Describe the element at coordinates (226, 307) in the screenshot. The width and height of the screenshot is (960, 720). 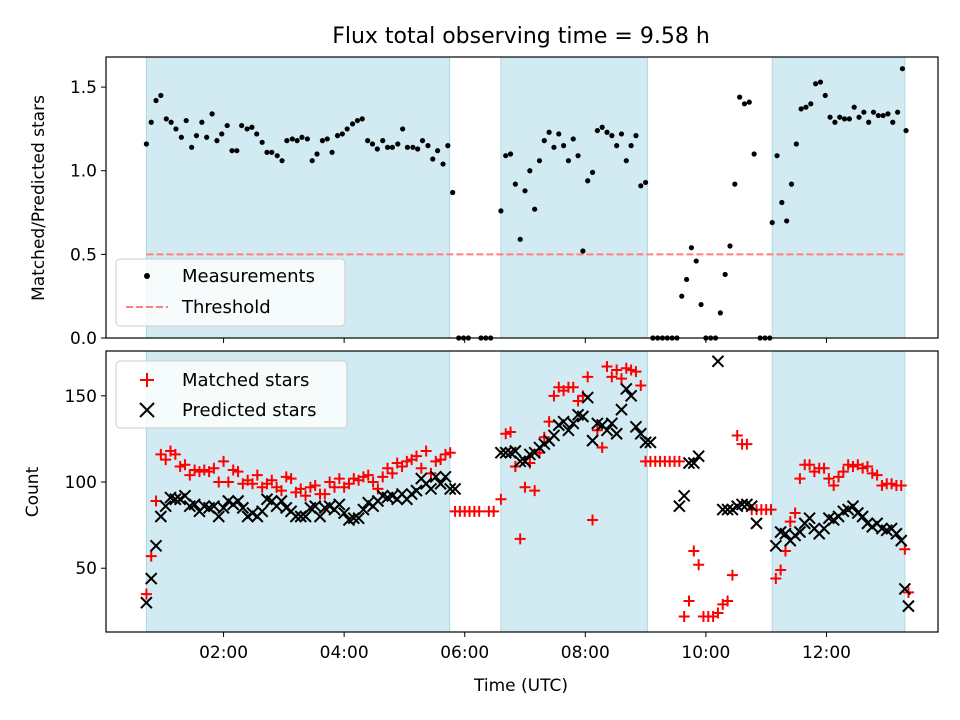
I see `legend-threshold-label: Threshold` at that location.